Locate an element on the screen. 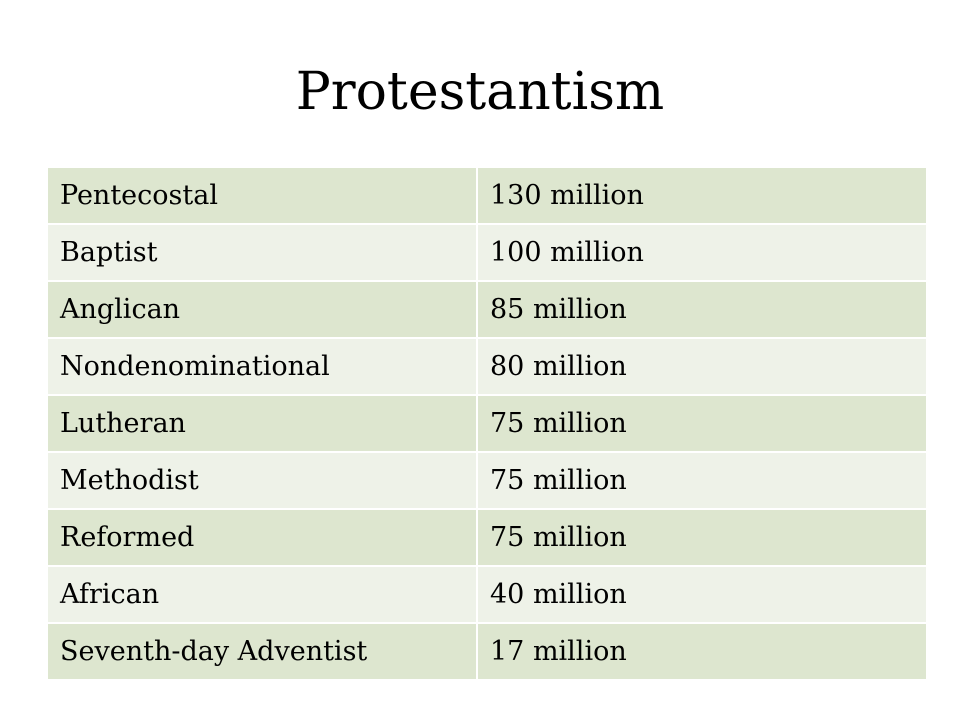  table-row: Seventh-day Adventist 17 million is located at coordinates (487, 652).